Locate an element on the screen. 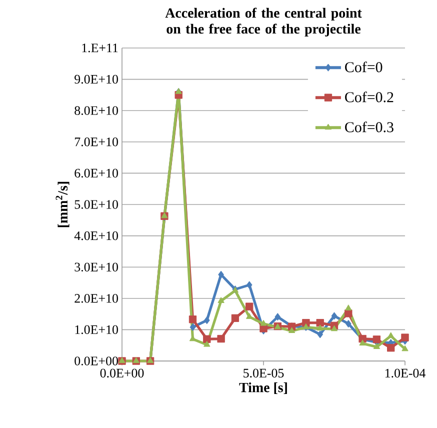 This screenshot has height=428, width=437. y-tick-label: 8.0E+10 is located at coordinates (96, 110).